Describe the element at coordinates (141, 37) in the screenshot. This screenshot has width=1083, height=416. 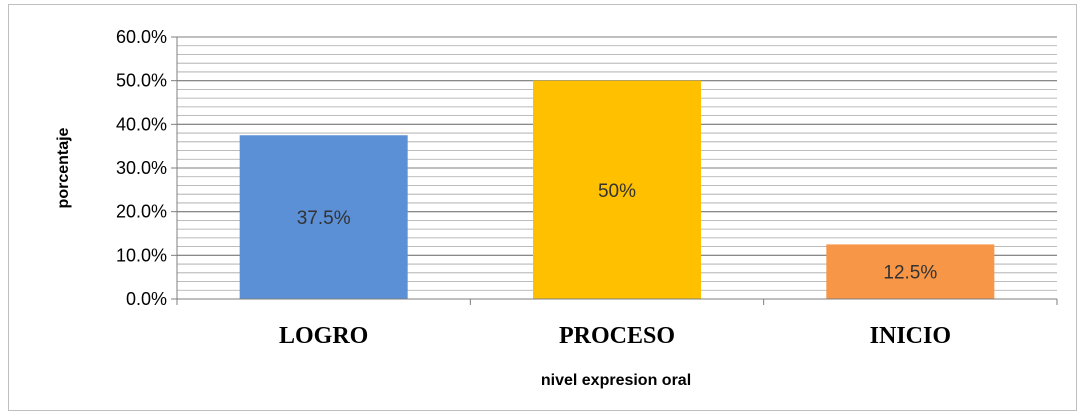
I see `y-tick-label: 60.0%` at that location.